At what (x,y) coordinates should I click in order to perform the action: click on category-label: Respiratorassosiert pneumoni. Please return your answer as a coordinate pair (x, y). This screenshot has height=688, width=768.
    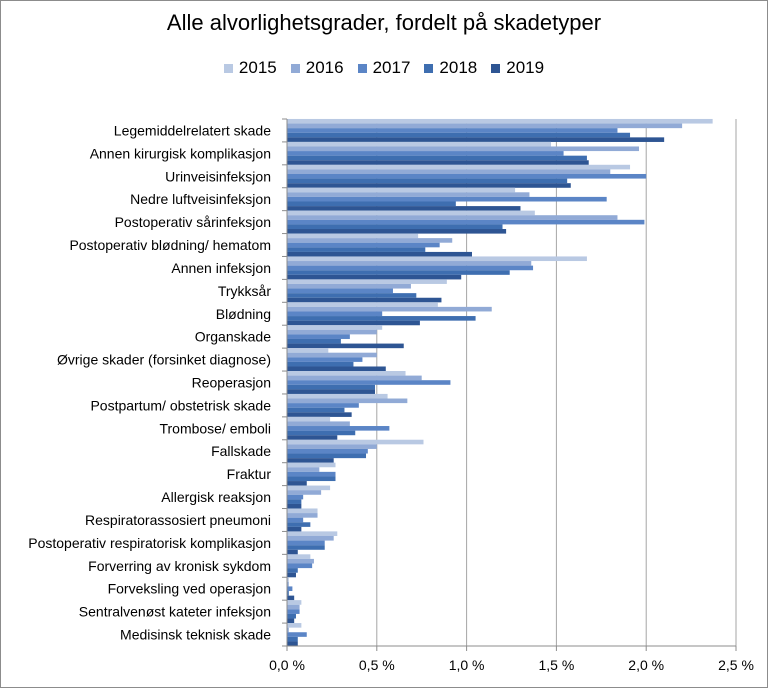
    Looking at the image, I should click on (178, 520).